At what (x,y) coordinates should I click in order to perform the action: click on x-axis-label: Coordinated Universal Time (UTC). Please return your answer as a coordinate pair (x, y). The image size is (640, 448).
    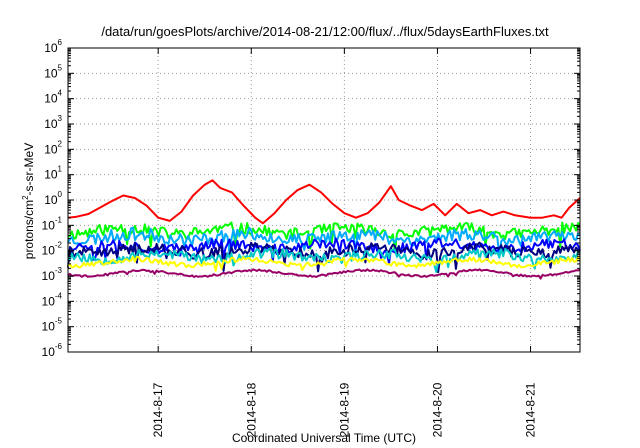
    Looking at the image, I should click on (324, 438).